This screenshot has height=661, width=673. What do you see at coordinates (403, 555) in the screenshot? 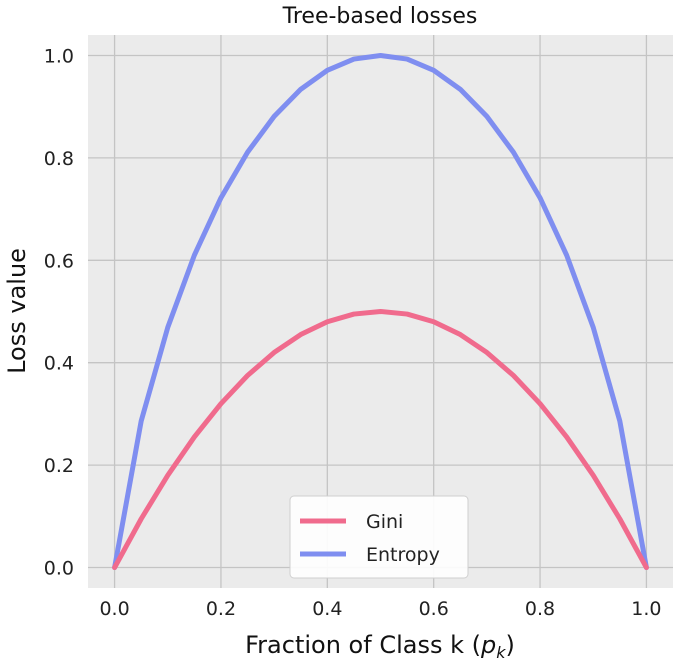
I see `legend-label: Entropy` at bounding box center [403, 555].